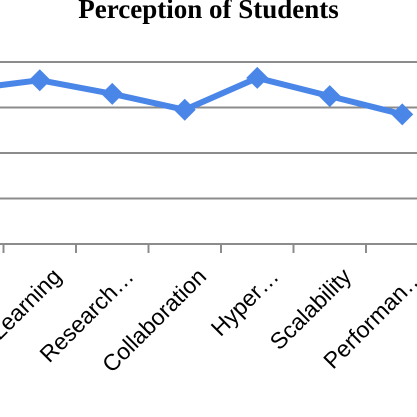 The height and width of the screenshot is (417, 417). What do you see at coordinates (208, 12) in the screenshot?
I see `chart-title: Perception of Students` at bounding box center [208, 12].